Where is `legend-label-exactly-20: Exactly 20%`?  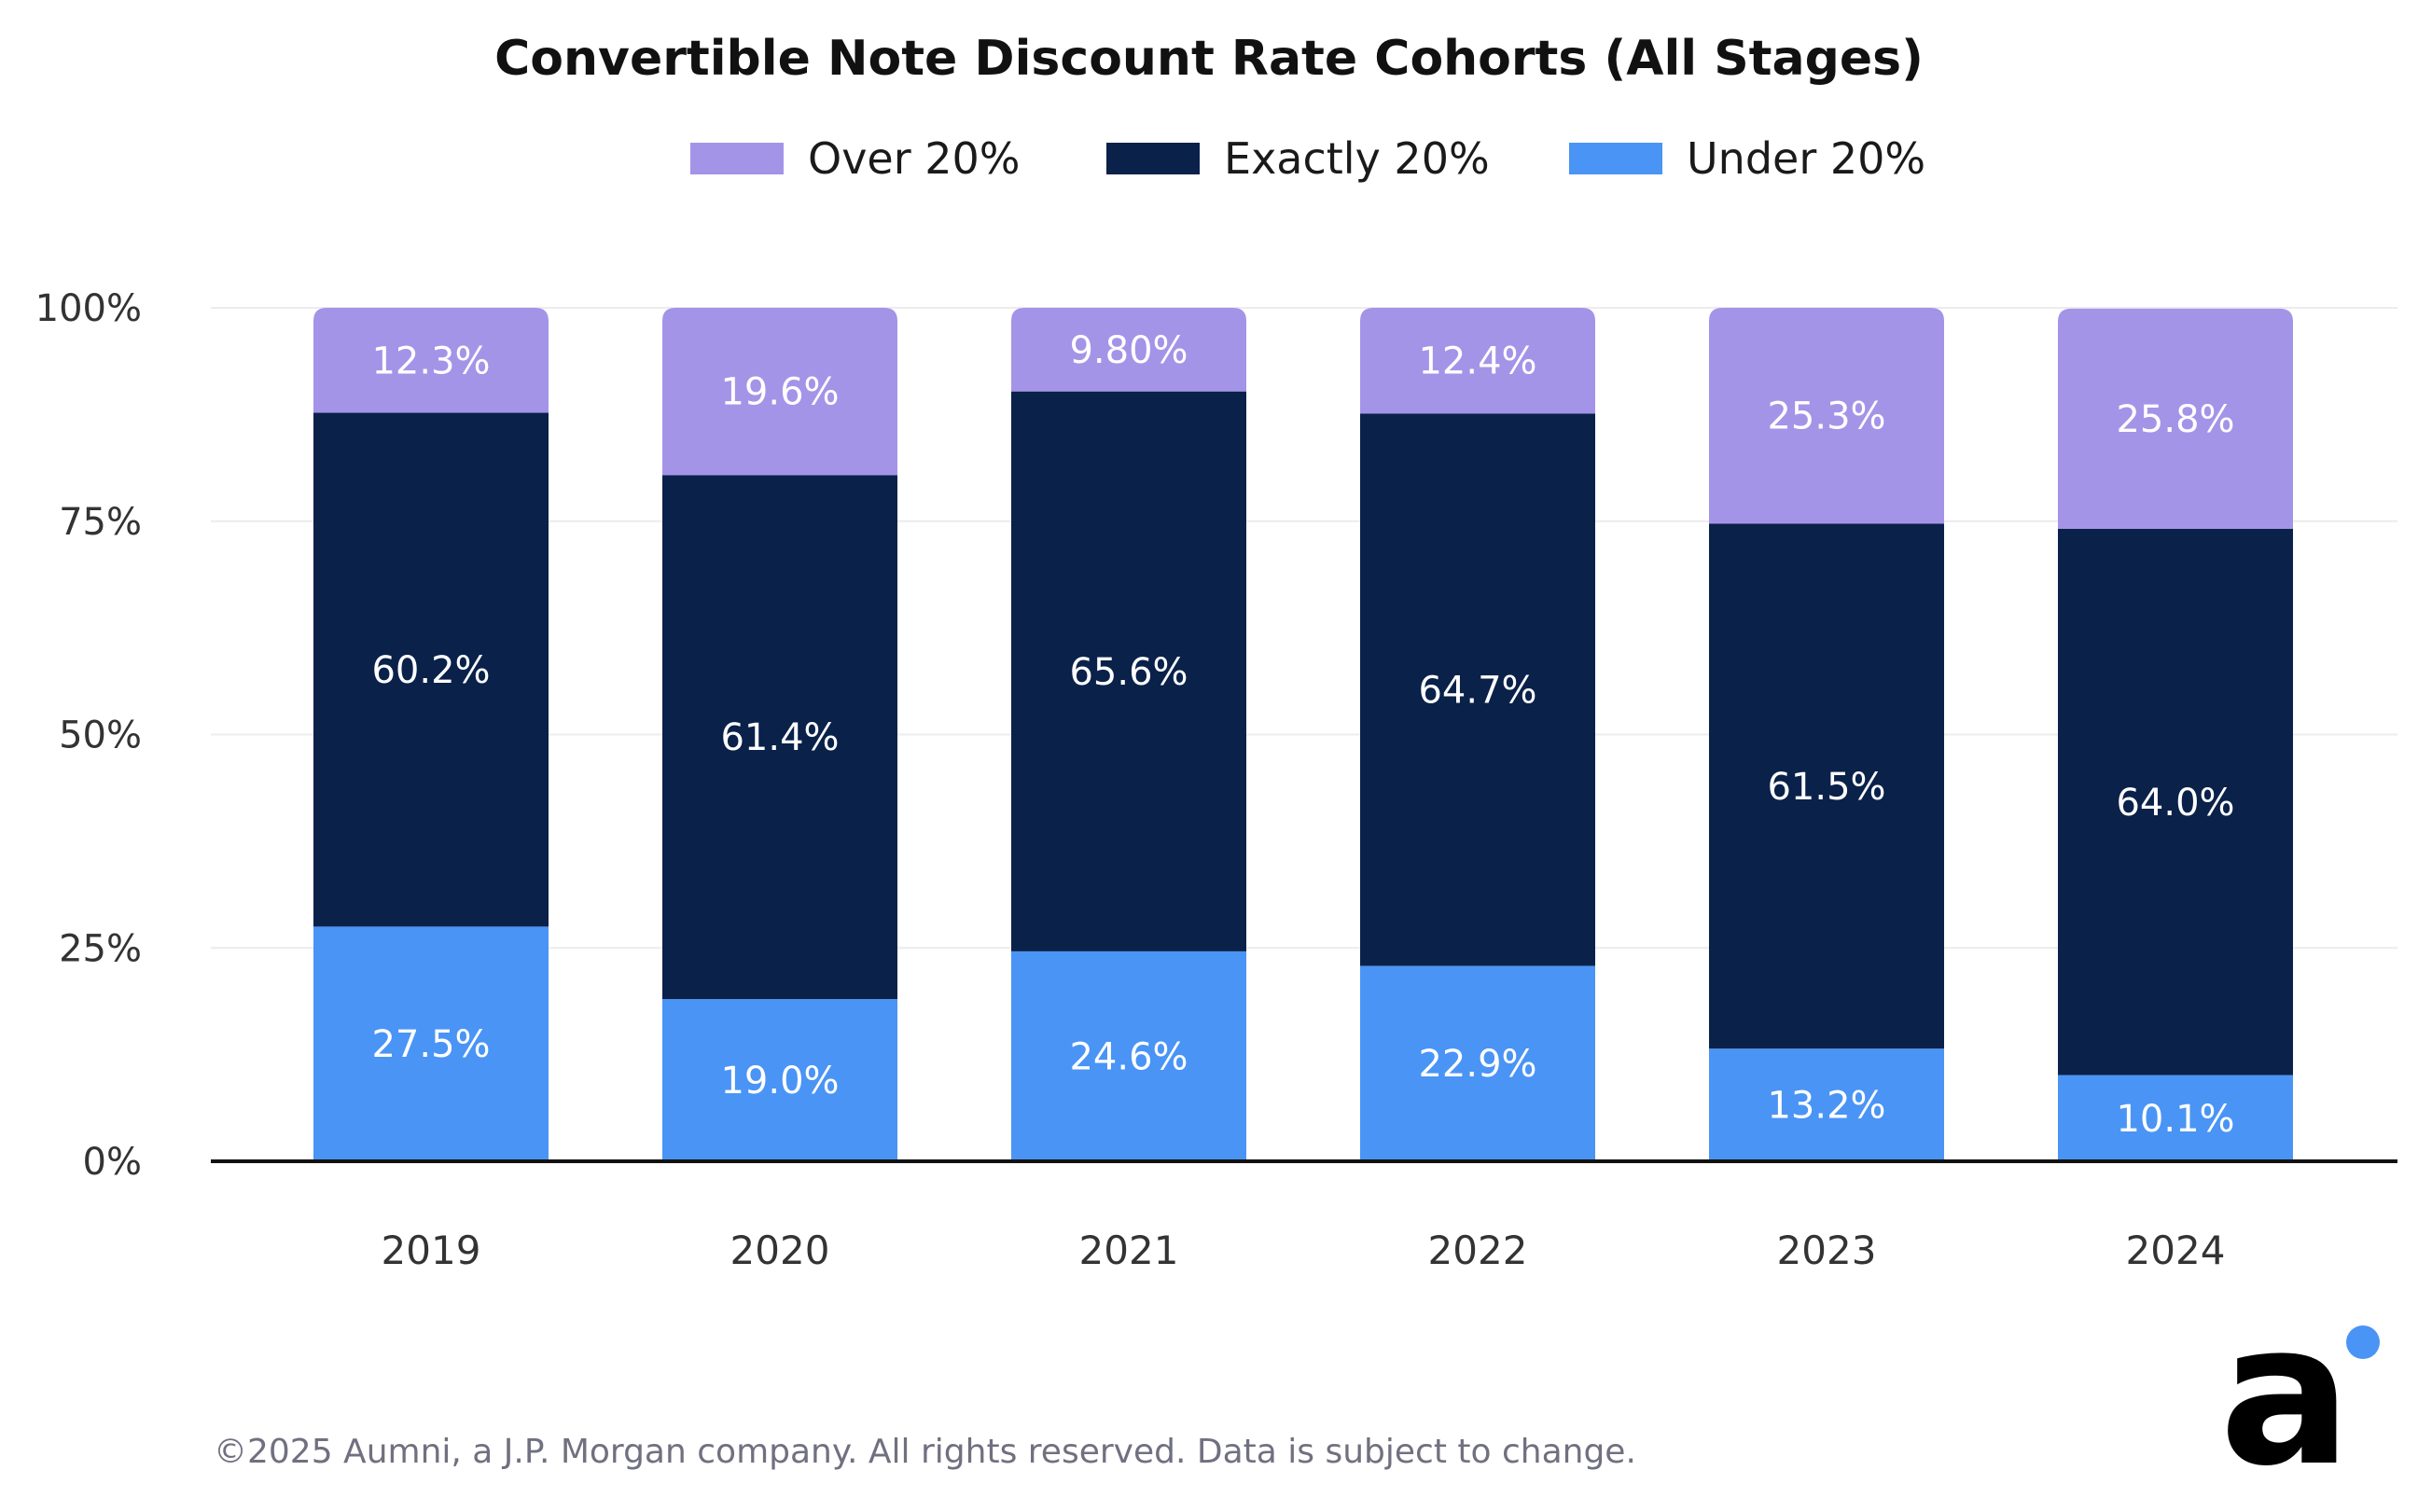
legend-label-exactly-20: Exactly 20% is located at coordinates (1357, 158).